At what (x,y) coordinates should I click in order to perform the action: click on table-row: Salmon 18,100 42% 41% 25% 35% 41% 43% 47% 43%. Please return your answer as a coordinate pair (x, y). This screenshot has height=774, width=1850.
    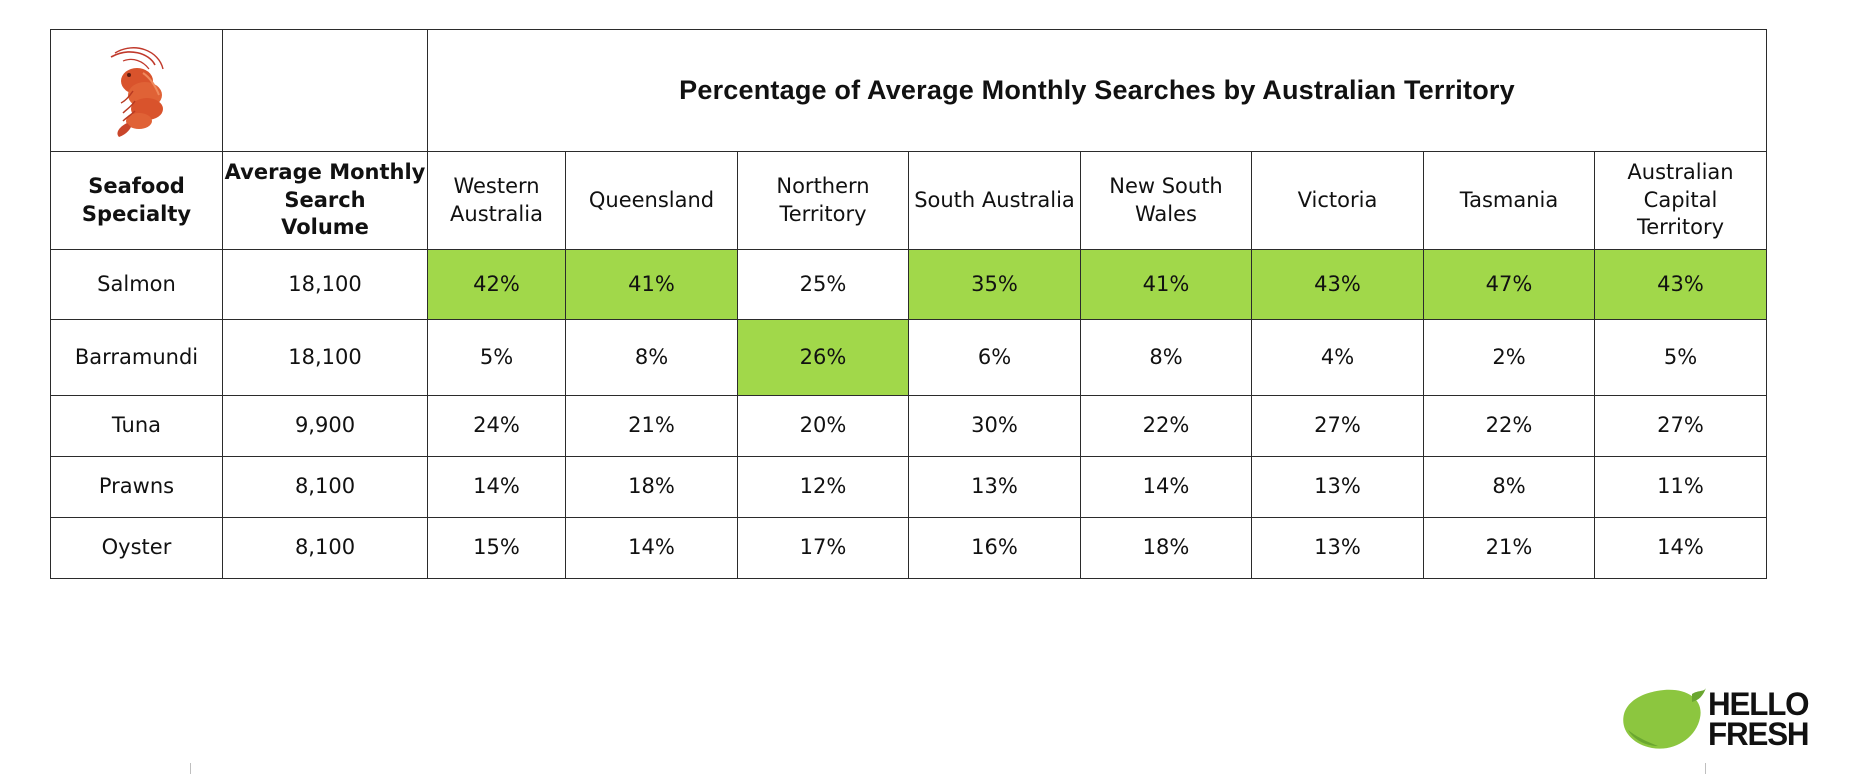
    Looking at the image, I should click on (908, 284).